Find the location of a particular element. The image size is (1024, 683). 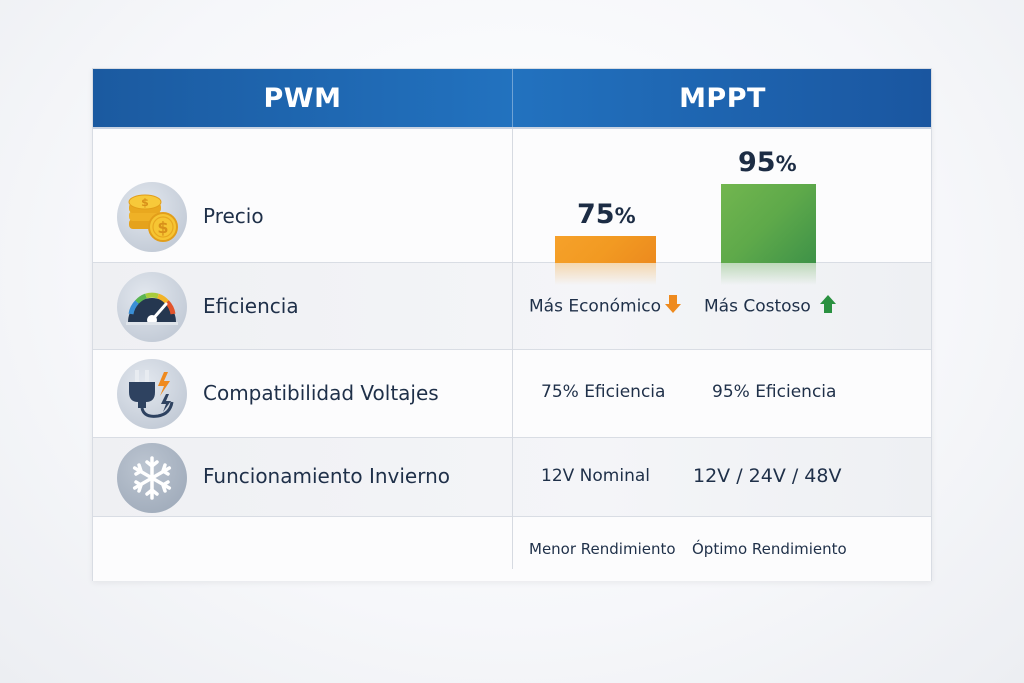

mppt-efficiency-value: 95% Eficiencia is located at coordinates (774, 392).